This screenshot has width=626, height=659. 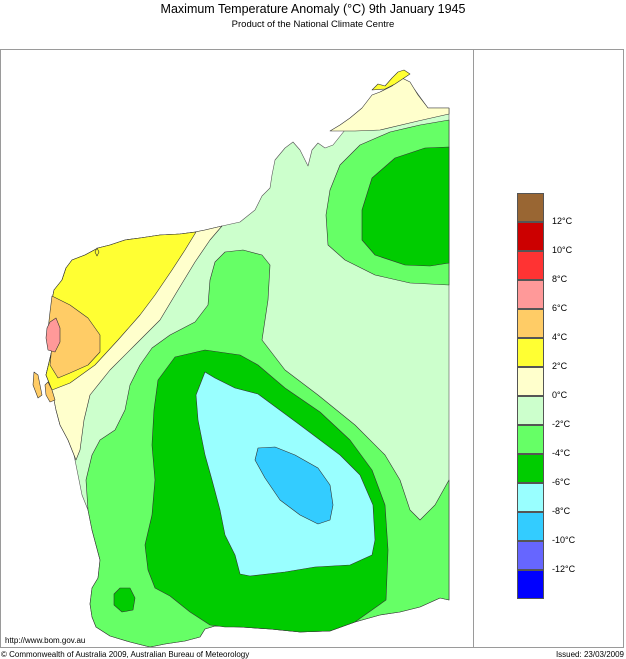 What do you see at coordinates (391, 80) in the screenshot?
I see `zone-2-to-4-north` at bounding box center [391, 80].